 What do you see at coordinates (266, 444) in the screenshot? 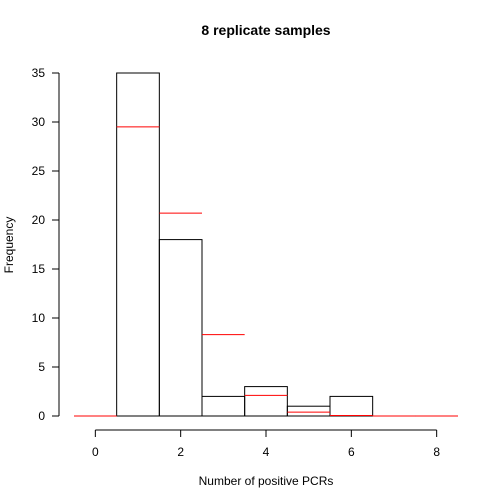
I see `x-axis: 0 2 4 6 8` at bounding box center [266, 444].